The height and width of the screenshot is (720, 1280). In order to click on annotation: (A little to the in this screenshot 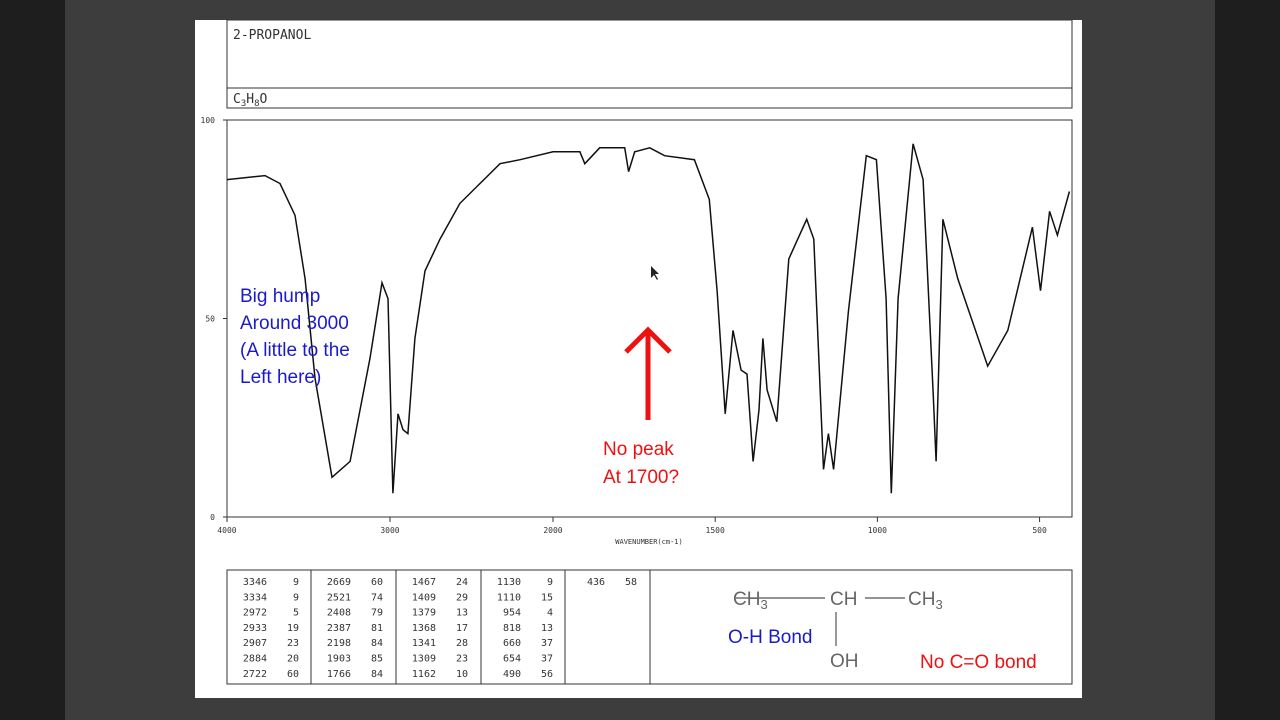, I will do `click(295, 350)`.